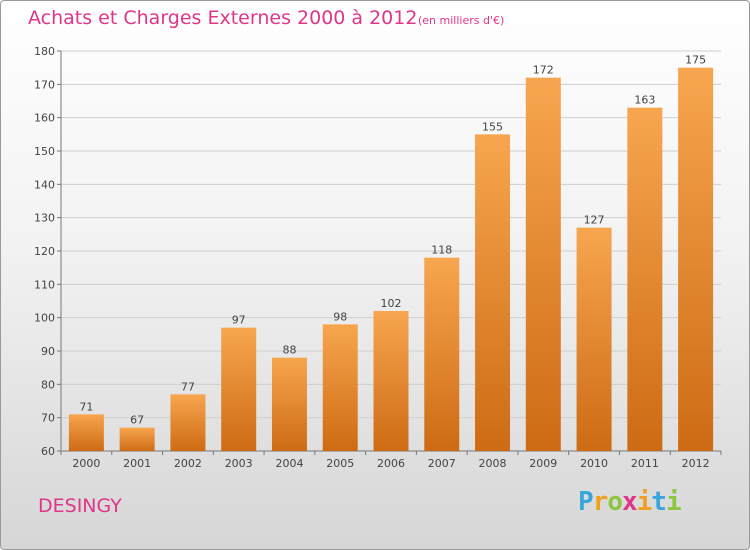 Image resolution: width=750 pixels, height=550 pixels. I want to click on x-tick-label: 2005, so click(340, 463).